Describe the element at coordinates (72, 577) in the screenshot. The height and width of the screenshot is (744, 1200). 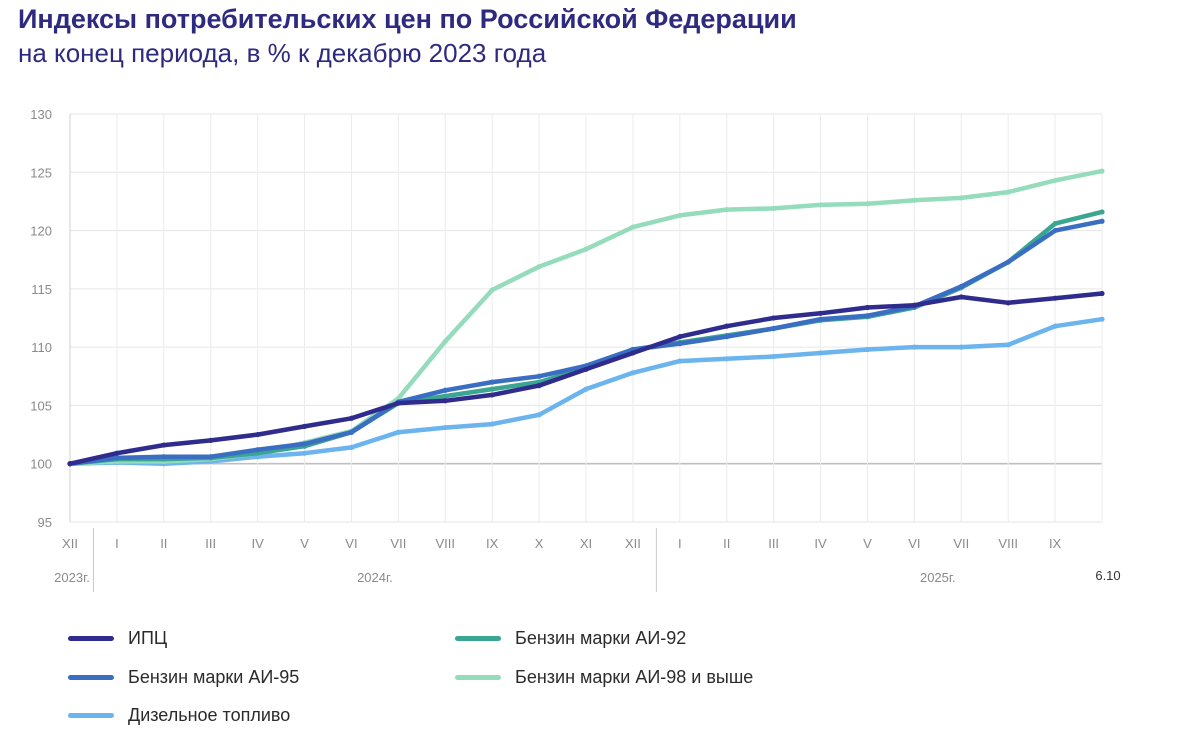
I see `year-label: 2023г.` at that location.